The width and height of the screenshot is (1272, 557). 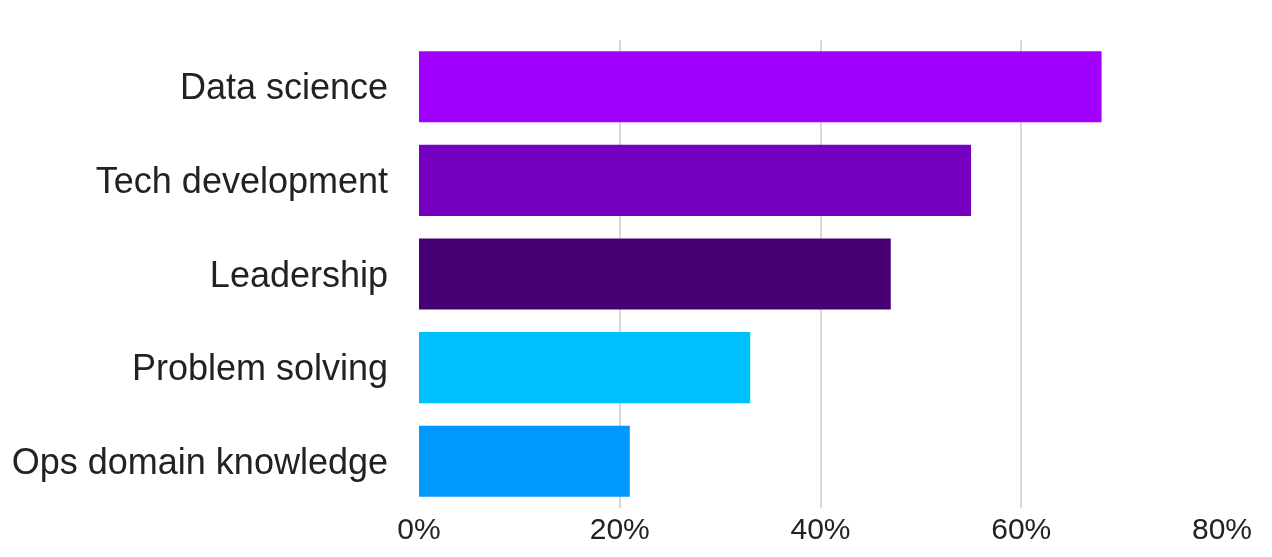 I want to click on y-tick-label: Problem solving, so click(x=259, y=368).